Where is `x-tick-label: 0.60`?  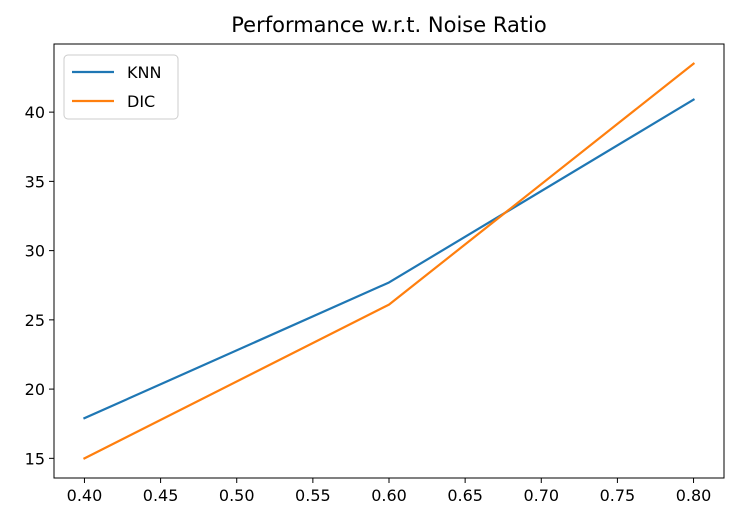
x-tick-label: 0.60 is located at coordinates (389, 495).